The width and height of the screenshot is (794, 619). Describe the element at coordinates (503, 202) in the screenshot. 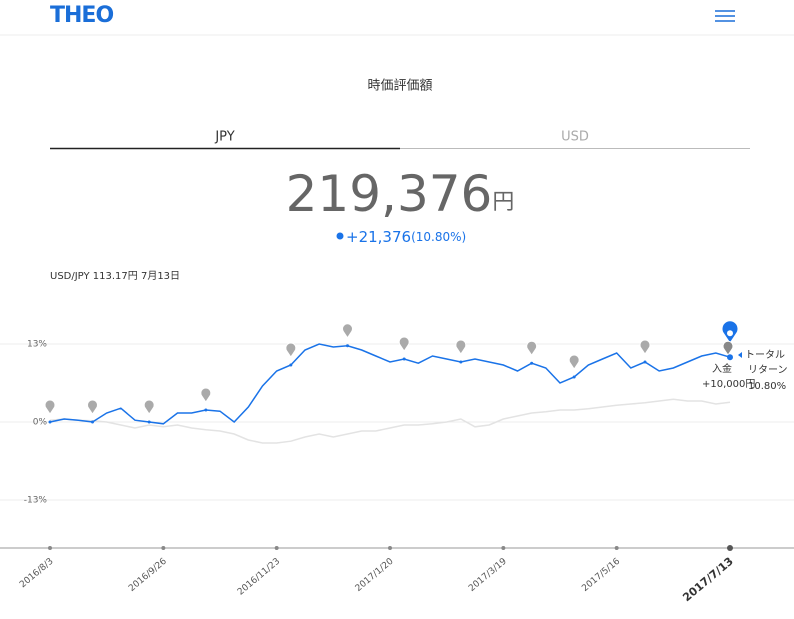

I see `amount-unit: 円` at that location.